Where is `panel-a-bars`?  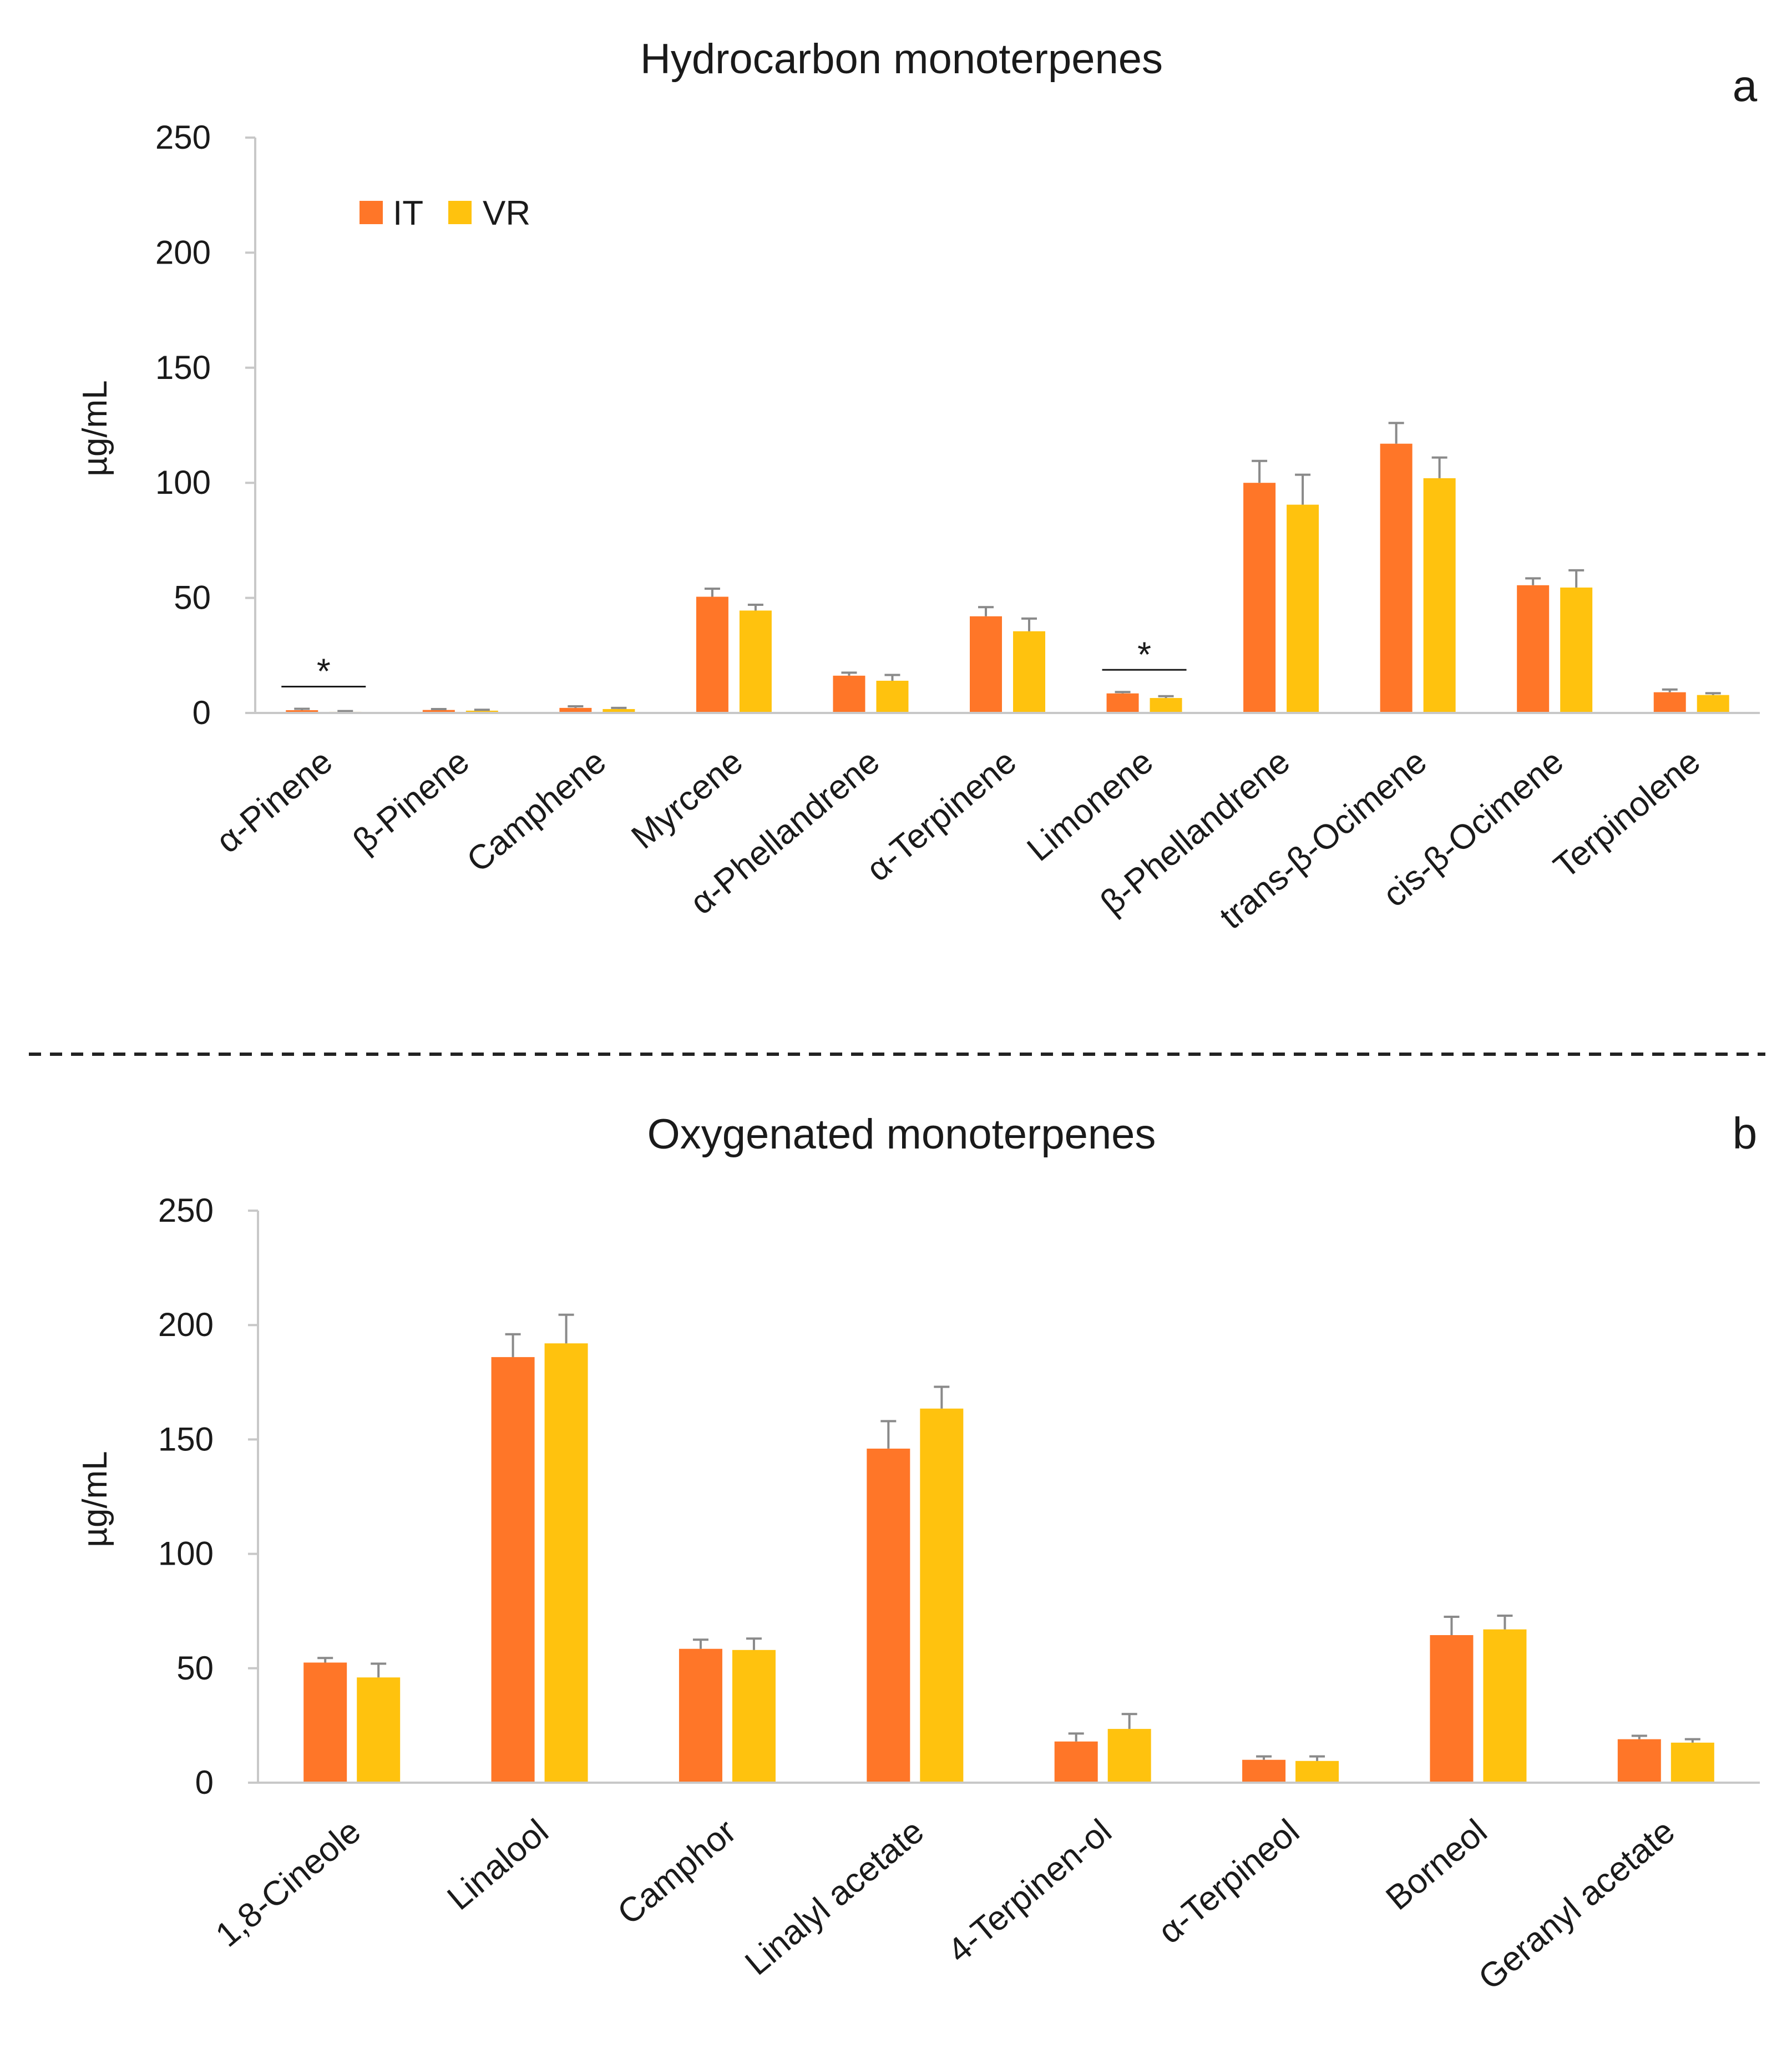 panel-a-bars is located at coordinates (1008, 578).